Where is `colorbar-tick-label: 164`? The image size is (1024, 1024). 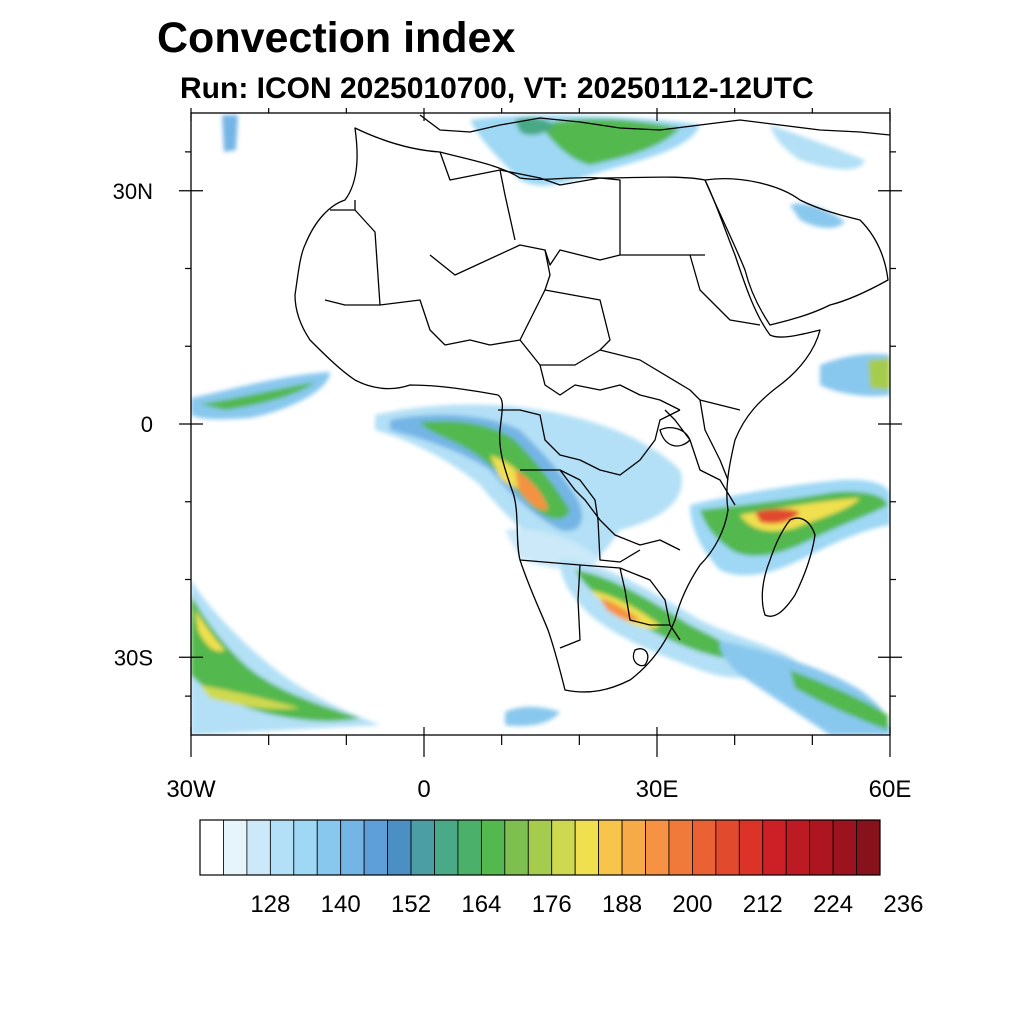 colorbar-tick-label: 164 is located at coordinates (481, 904).